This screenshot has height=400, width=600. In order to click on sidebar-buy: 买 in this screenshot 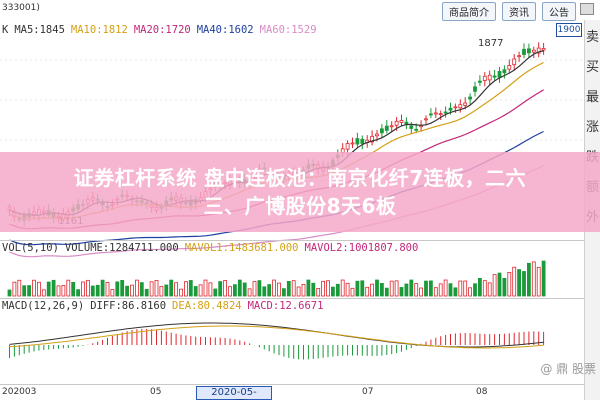, I will do `click(592, 67)`.